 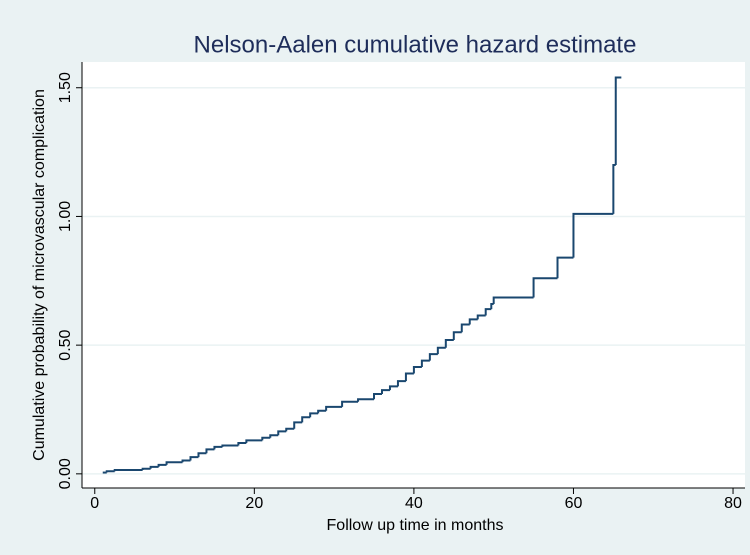 What do you see at coordinates (65, 216) in the screenshot?
I see `y-tick-label: 1.00` at bounding box center [65, 216].